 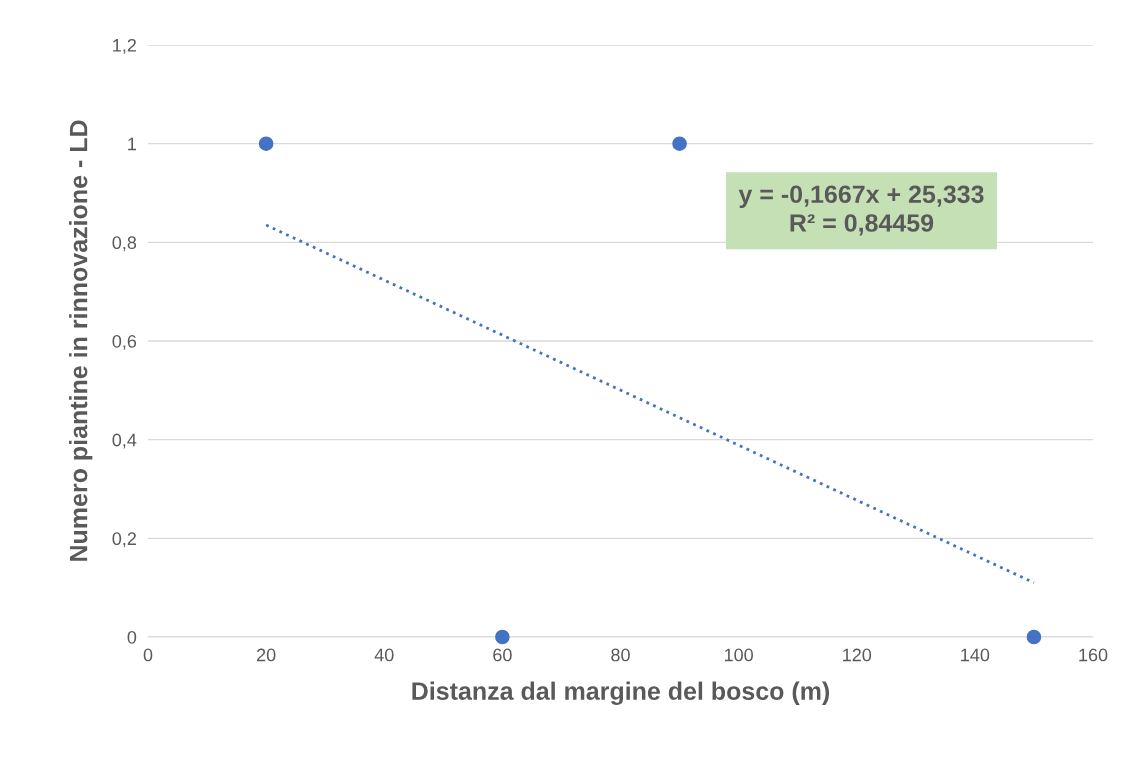 What do you see at coordinates (621, 693) in the screenshot?
I see `x-axis-title: Distanza dal margine del bosco (m)` at bounding box center [621, 693].